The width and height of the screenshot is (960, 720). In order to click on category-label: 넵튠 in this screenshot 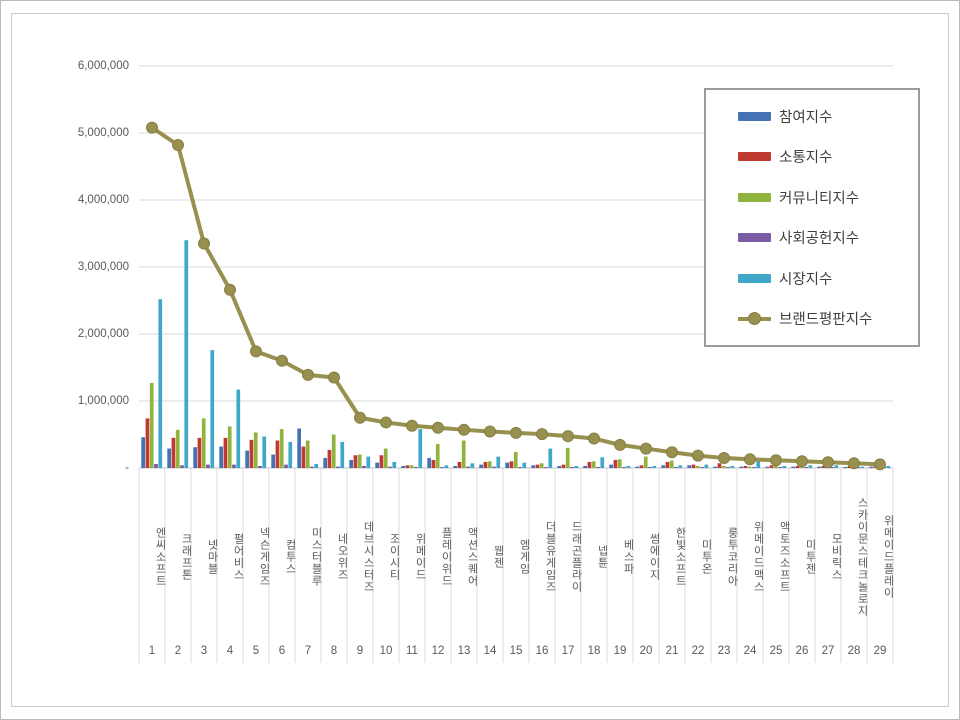, I will do `click(602, 557)`.